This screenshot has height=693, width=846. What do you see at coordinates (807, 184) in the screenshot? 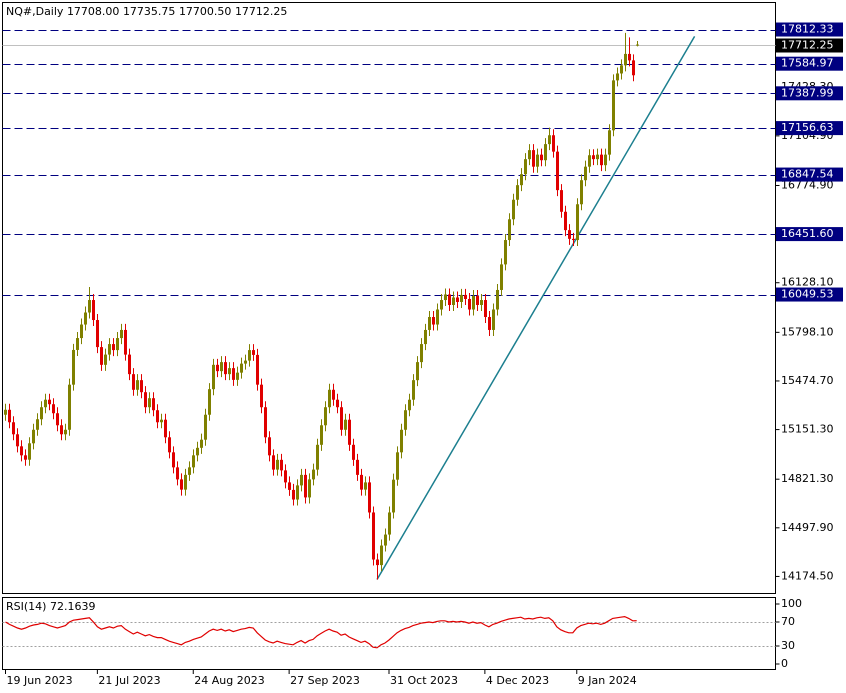
I see `y-tick-label: 16774.90` at bounding box center [807, 184].